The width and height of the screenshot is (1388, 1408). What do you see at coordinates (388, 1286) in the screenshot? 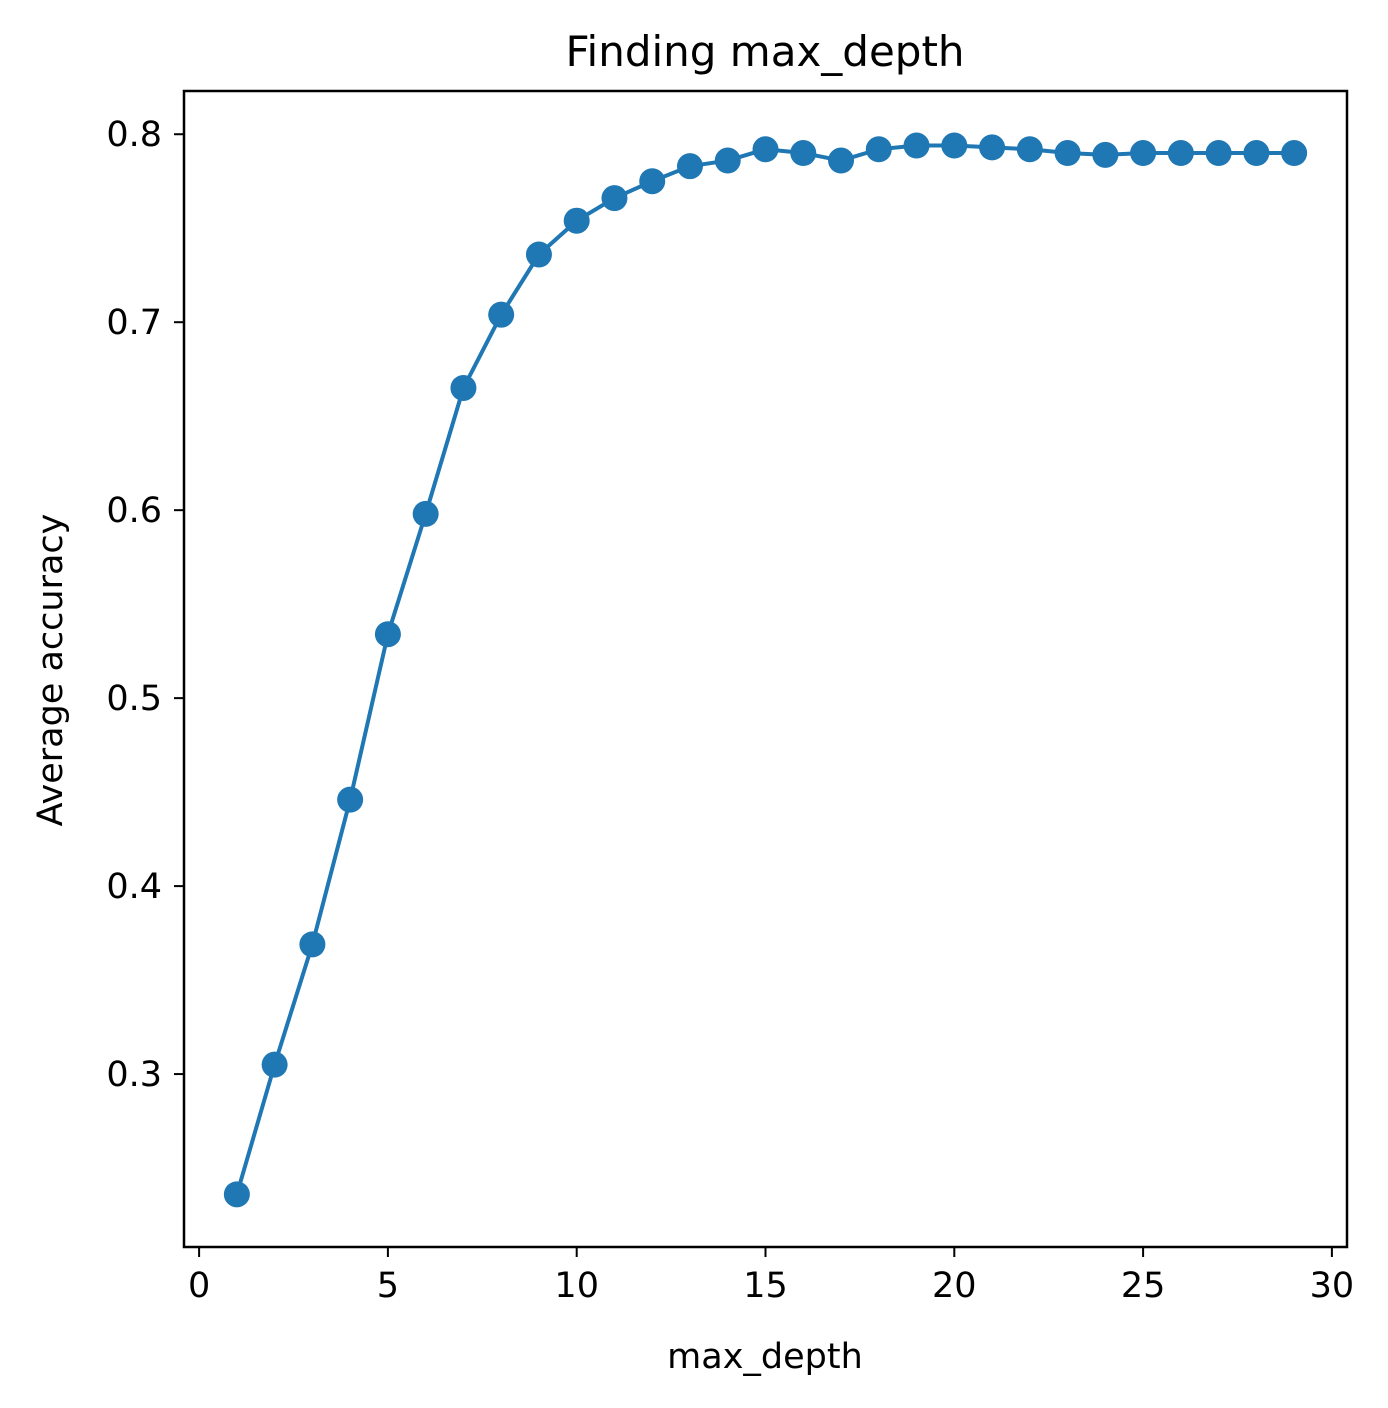
I see `x-tick-label: 5` at bounding box center [388, 1286].